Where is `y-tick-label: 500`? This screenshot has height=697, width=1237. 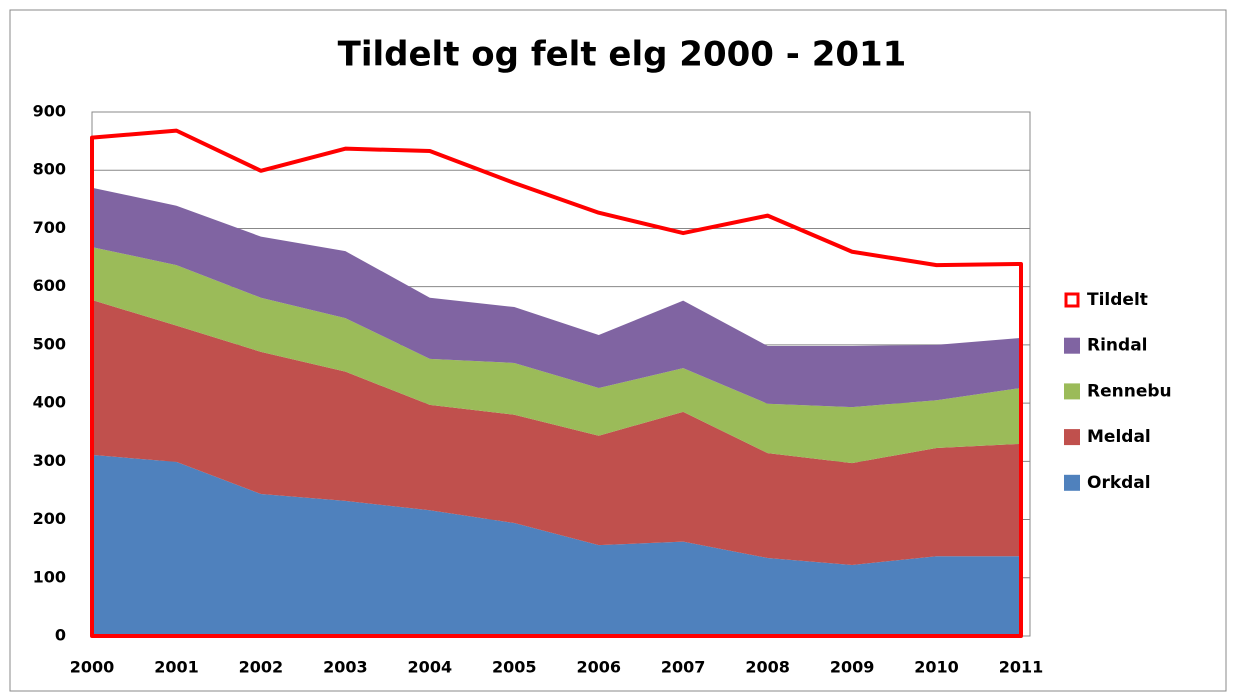
y-tick-label: 500 is located at coordinates (49, 343).